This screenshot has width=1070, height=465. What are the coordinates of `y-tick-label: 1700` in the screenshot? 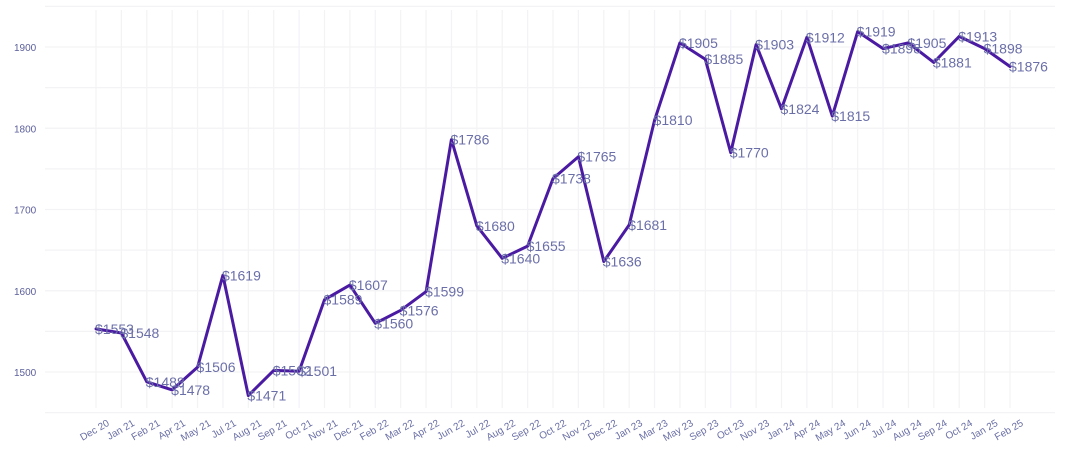 It's located at (25, 211).